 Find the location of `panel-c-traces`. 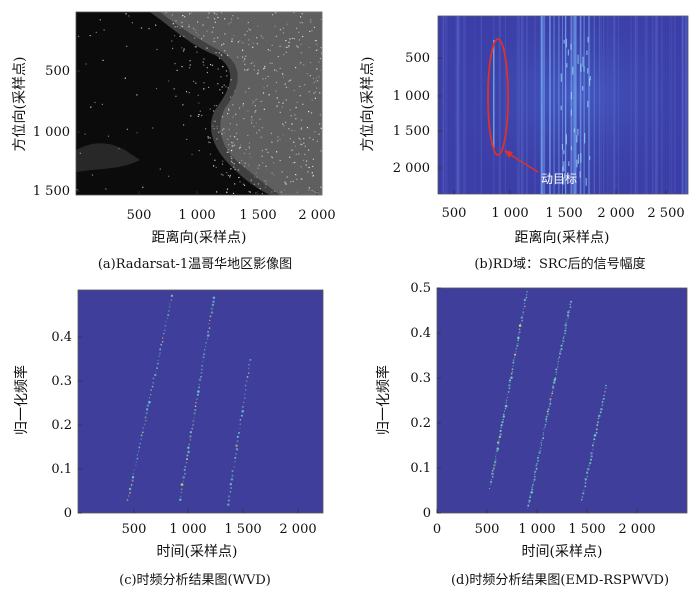

panel-c-traces is located at coordinates (189, 400).